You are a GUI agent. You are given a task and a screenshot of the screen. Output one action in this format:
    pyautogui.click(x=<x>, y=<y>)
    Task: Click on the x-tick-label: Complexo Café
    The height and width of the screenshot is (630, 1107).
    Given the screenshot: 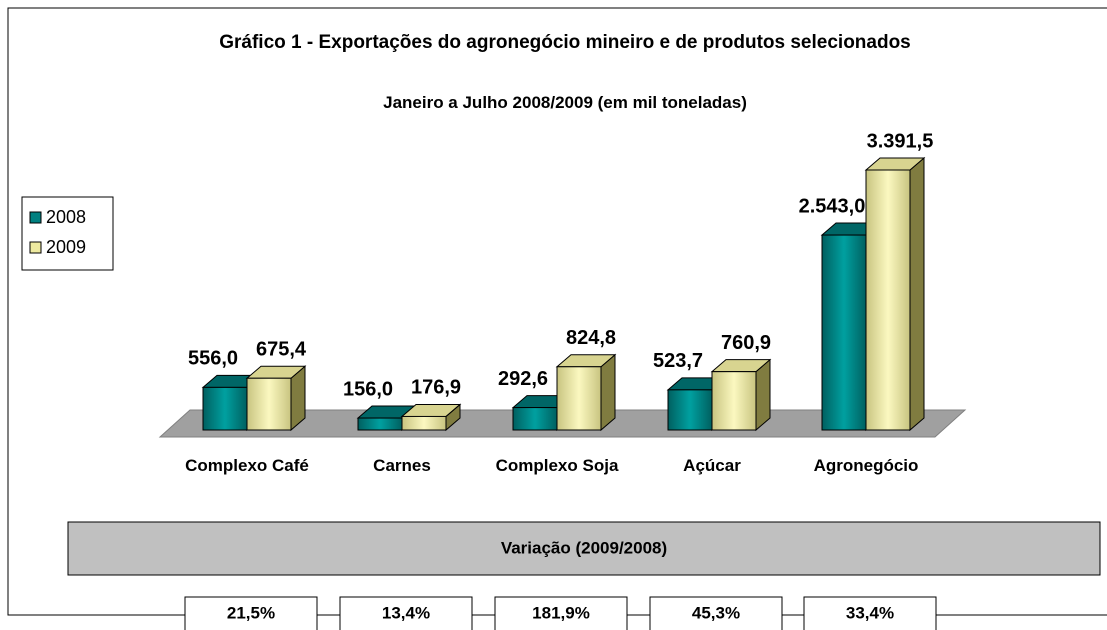 What is the action you would take?
    pyautogui.click(x=247, y=465)
    